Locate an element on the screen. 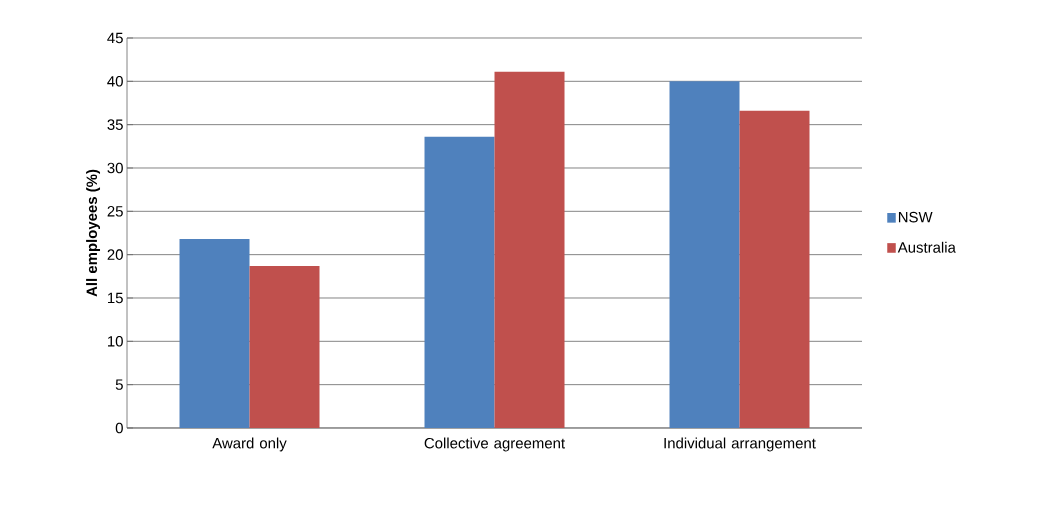 This screenshot has width=1037, height=522. y-axis-title: All employees (%) is located at coordinates (93, 233).